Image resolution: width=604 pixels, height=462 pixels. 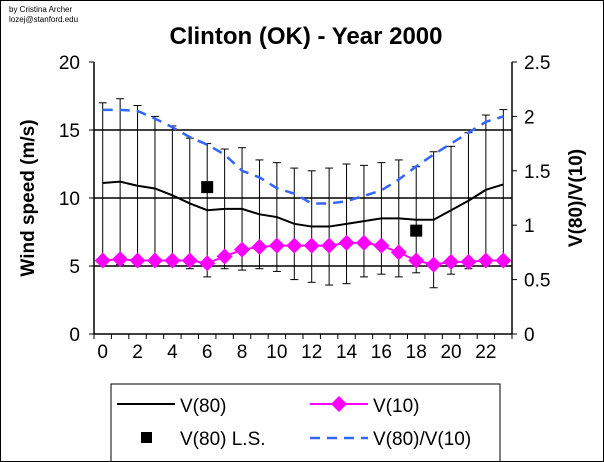 I want to click on v10-line, so click(x=303, y=253).